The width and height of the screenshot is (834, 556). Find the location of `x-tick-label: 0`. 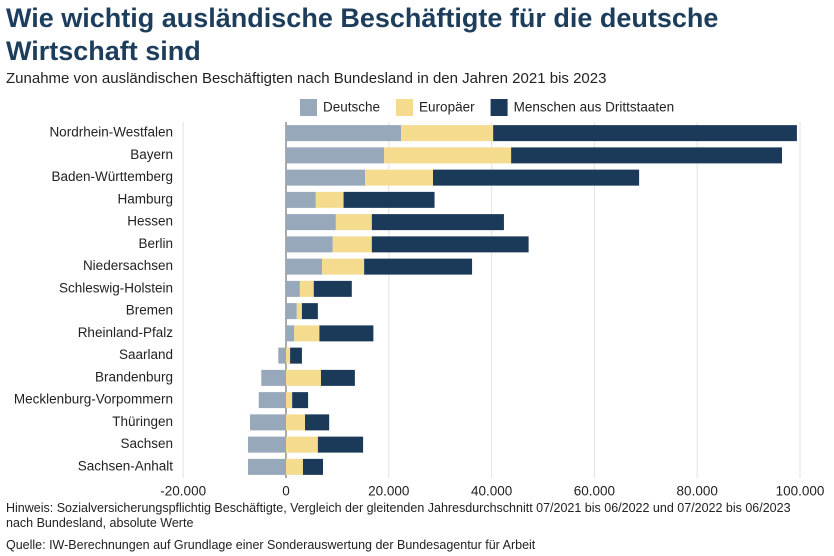

x-tick-label: 0 is located at coordinates (286, 491).